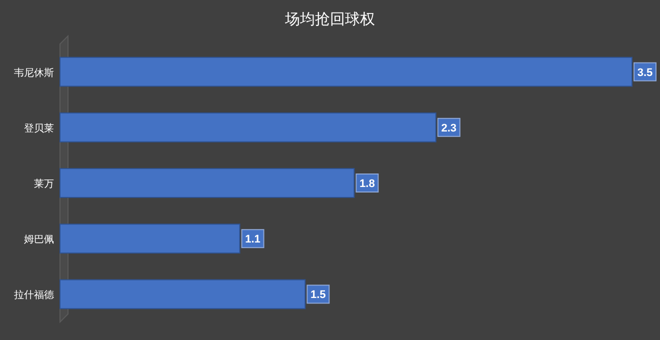 The image size is (660, 340). What do you see at coordinates (39, 128) in the screenshot?
I see `y-tick-label: 登贝莱` at bounding box center [39, 128].